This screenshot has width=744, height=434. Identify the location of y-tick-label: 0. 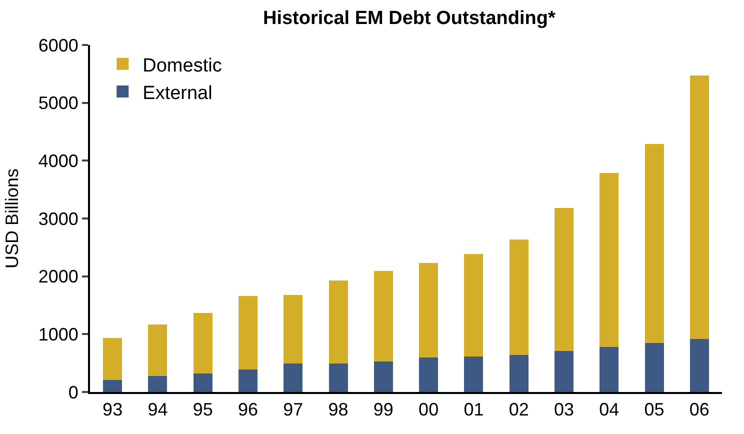
(73, 392).